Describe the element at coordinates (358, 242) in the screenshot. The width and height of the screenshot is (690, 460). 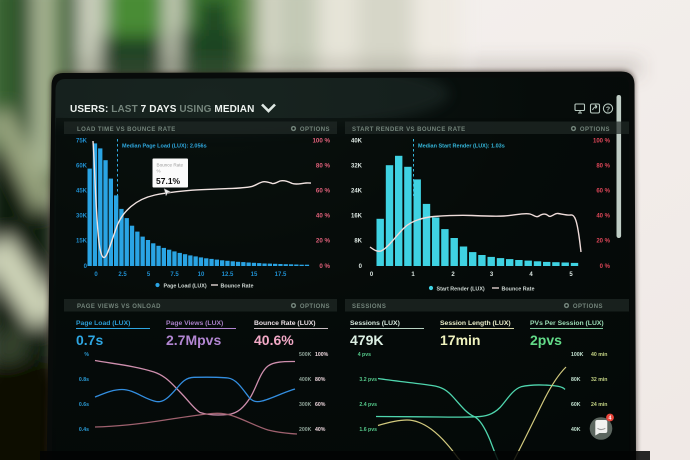
I see `svg-text: 8K` at that location.